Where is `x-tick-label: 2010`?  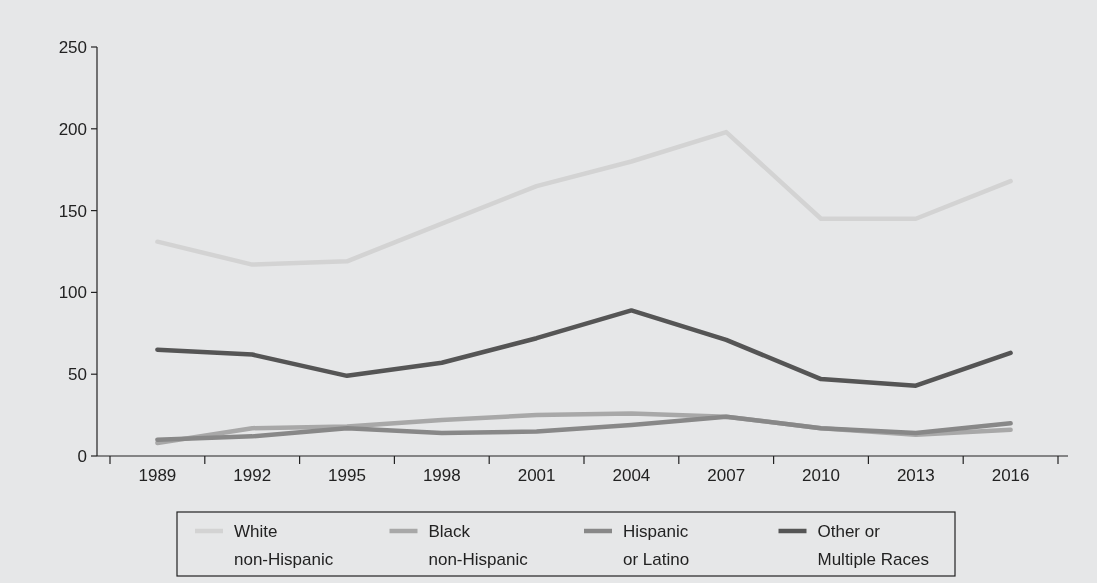 x-tick-label: 2010 is located at coordinates (821, 475).